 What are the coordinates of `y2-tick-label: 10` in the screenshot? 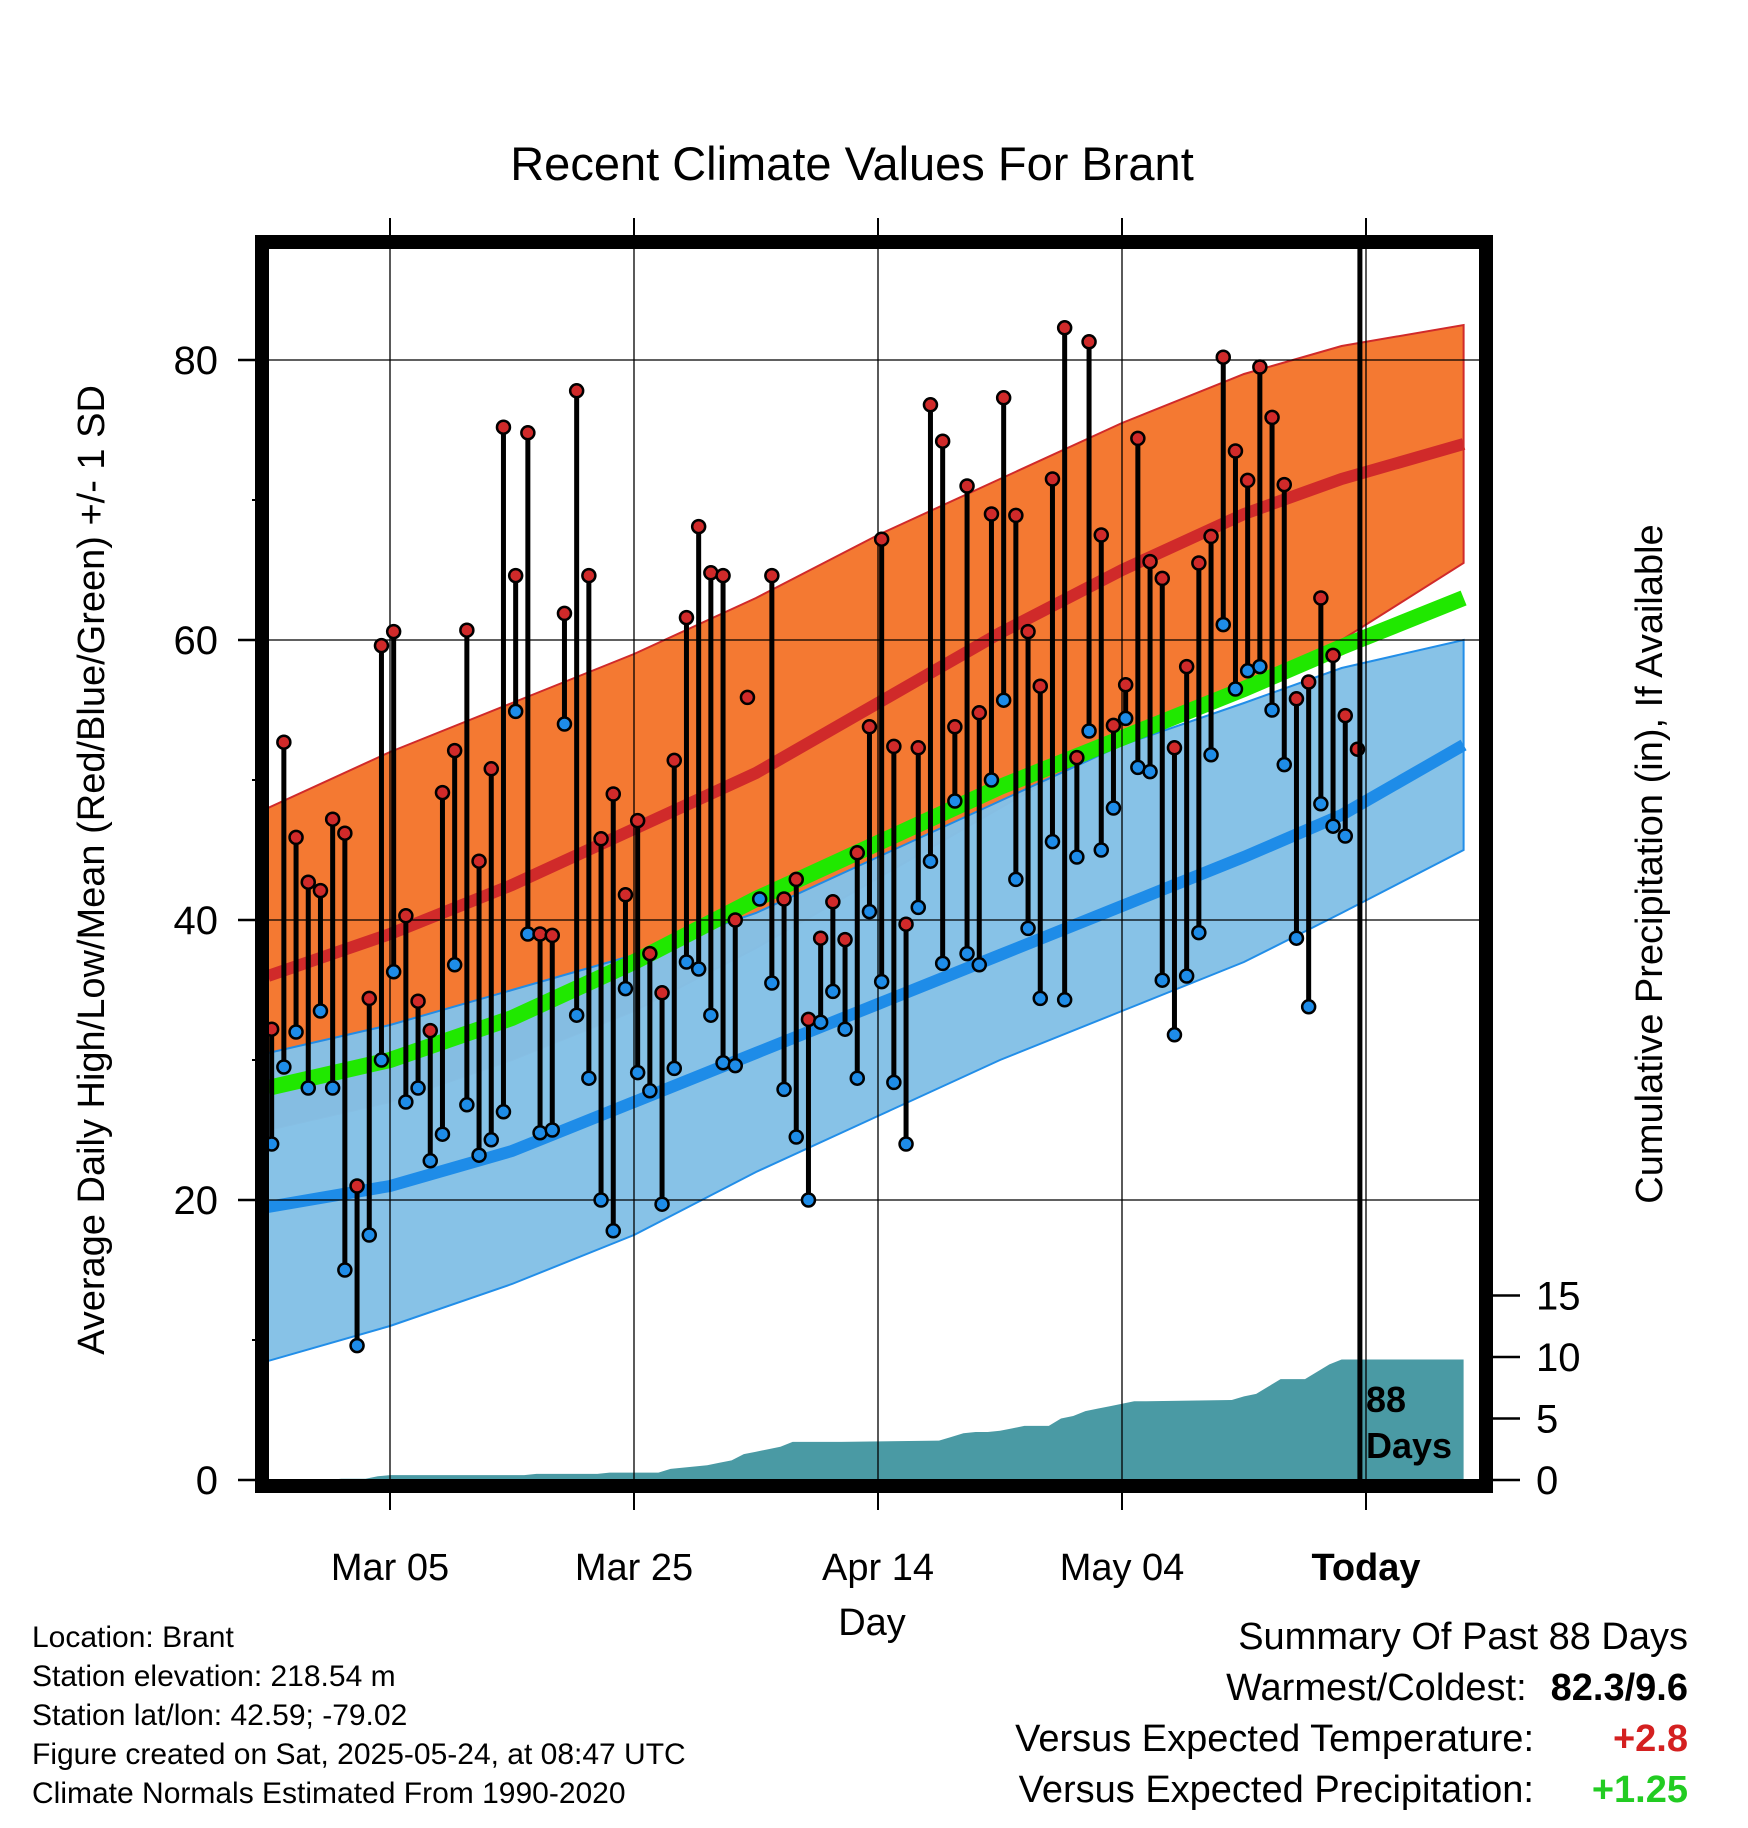 It's located at (1558, 1358).